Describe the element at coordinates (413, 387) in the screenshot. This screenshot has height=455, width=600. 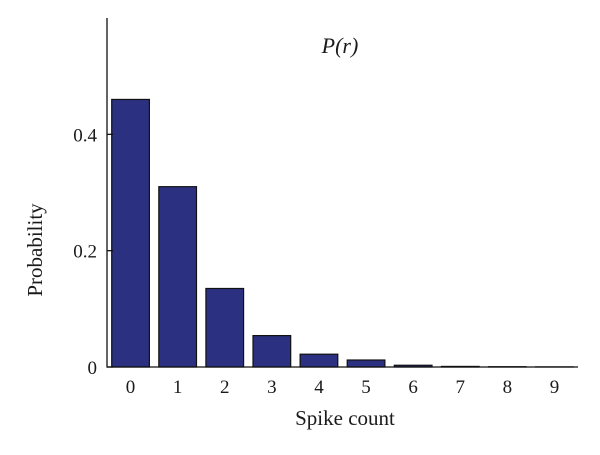
I see `x-tick-label: 6` at that location.